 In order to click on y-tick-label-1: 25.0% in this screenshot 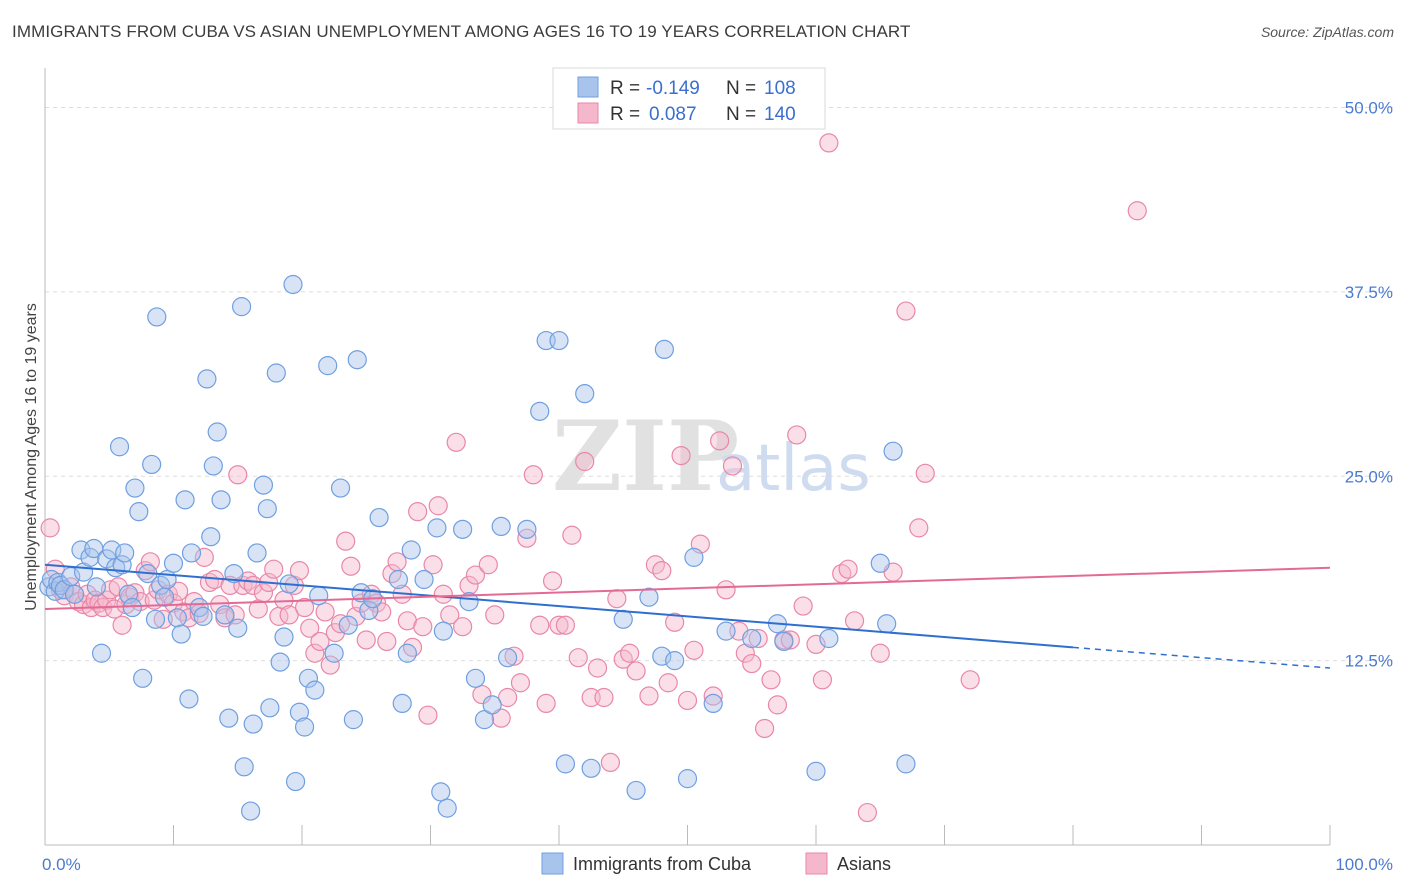, I will do `click(1369, 476)`.